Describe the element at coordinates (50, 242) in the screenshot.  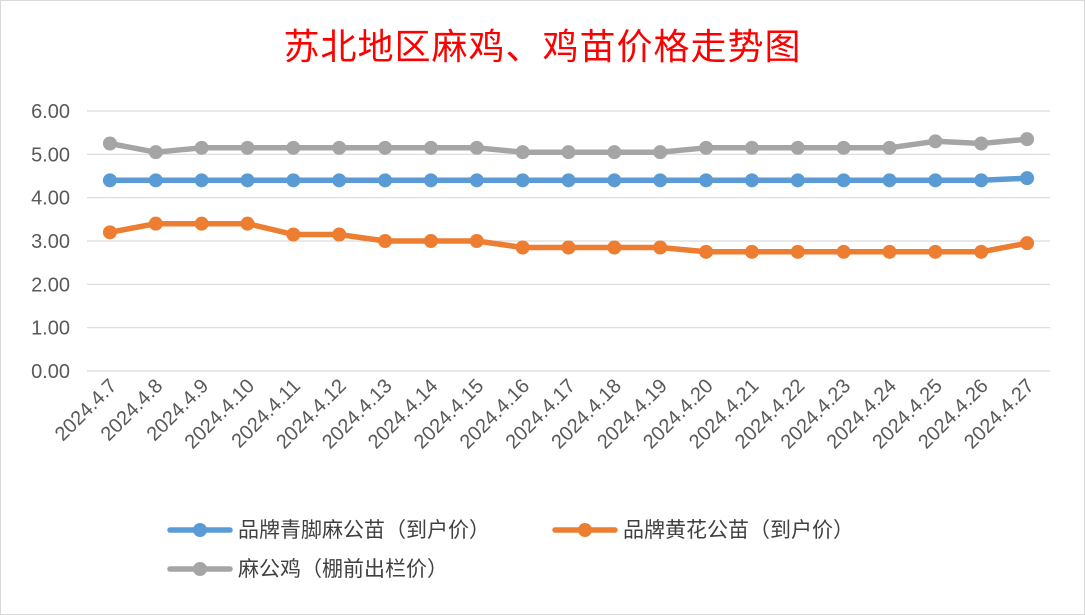
I see `y-tick-label: 3.00` at that location.